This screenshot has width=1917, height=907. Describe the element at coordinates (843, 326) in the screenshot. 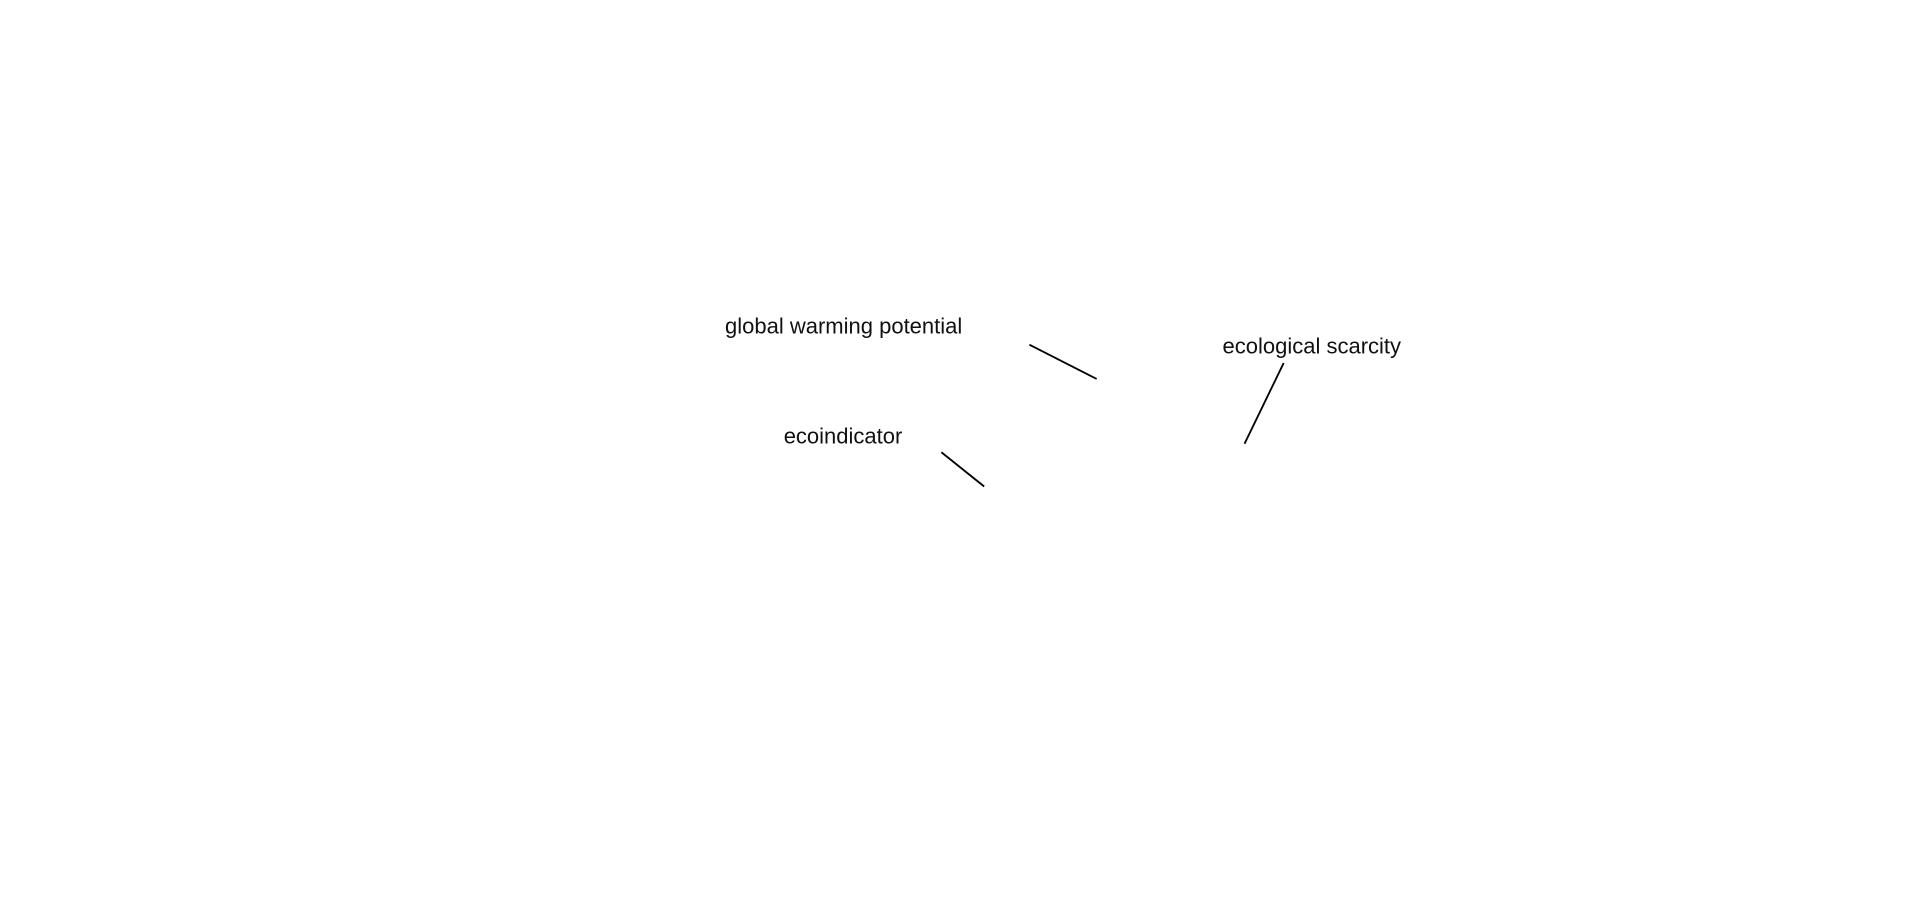

I see `annotation: global warming potential` at that location.